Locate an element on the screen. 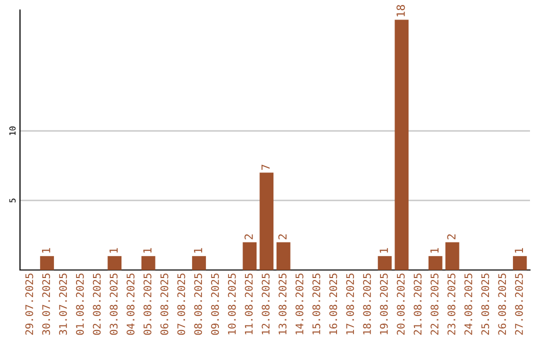 Image resolution: width=540 pixels, height=340 pixels. x-tick-label: 20.08.2025 is located at coordinates (400, 304).